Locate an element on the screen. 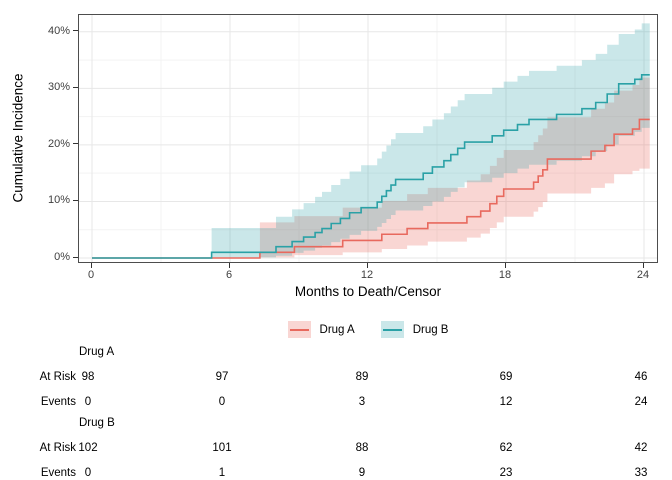 The height and width of the screenshot is (480, 672). risk-table-cell: 23 is located at coordinates (506, 473).